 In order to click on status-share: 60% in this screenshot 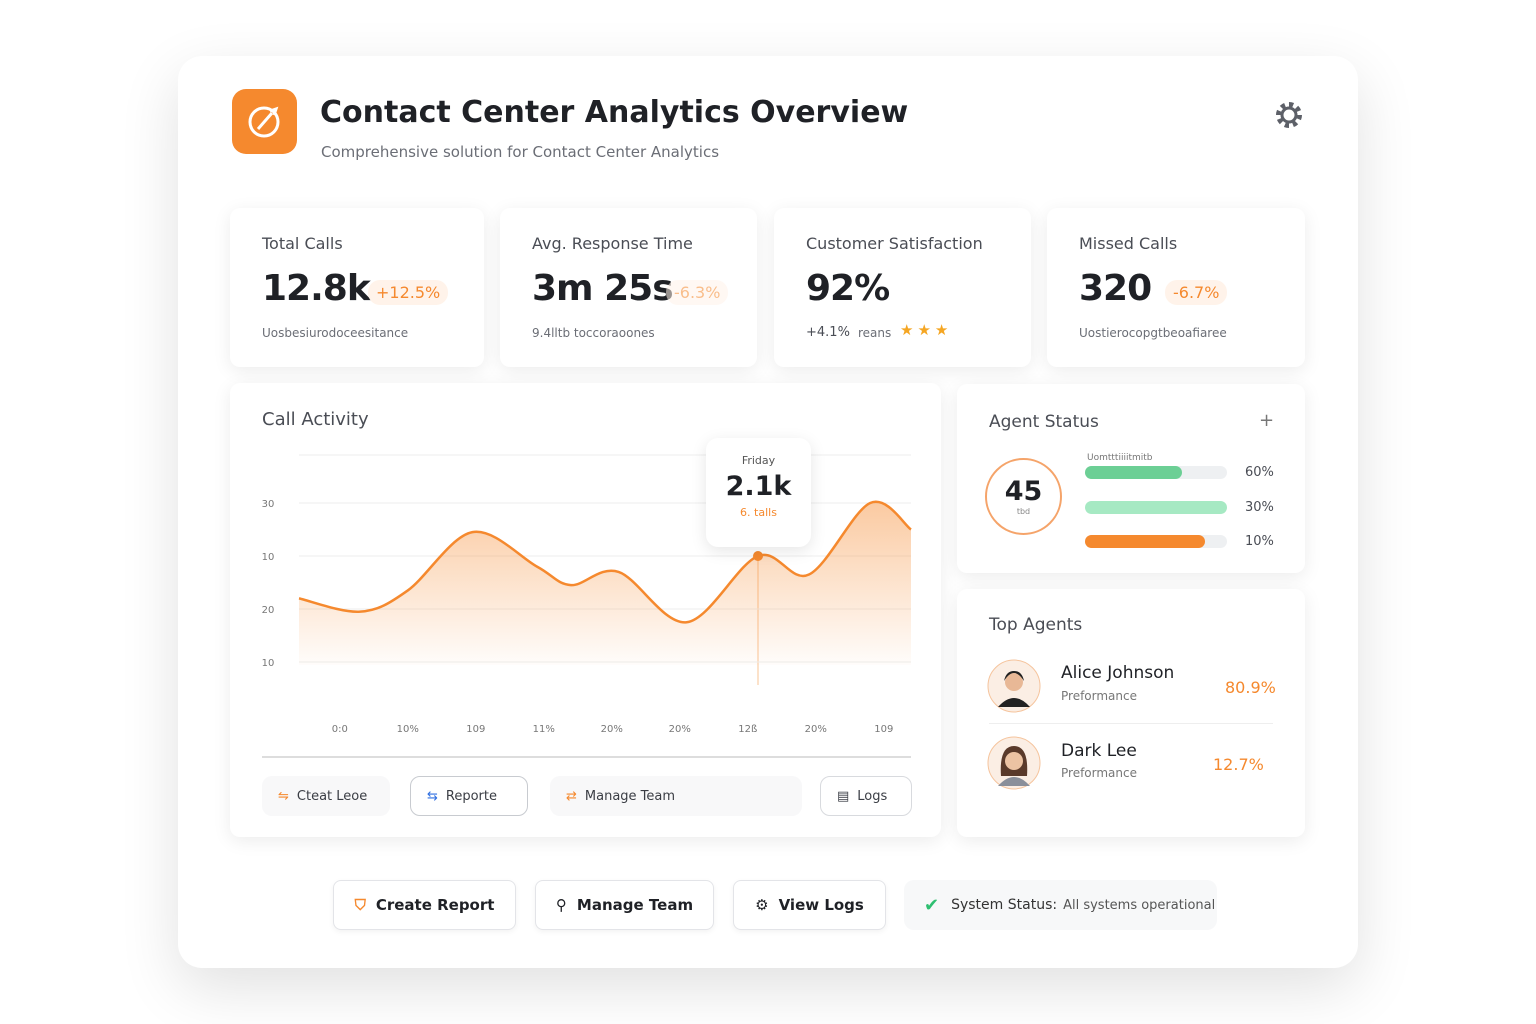, I will do `click(1259, 472)`.